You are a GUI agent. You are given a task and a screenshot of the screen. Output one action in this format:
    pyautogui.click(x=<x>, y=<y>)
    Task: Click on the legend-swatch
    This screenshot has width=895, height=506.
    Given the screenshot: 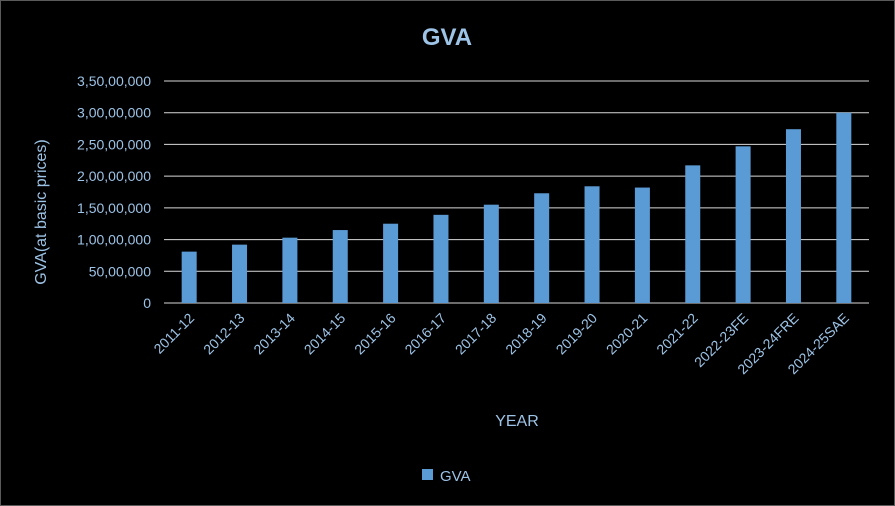 What is the action you would take?
    pyautogui.click(x=427, y=474)
    